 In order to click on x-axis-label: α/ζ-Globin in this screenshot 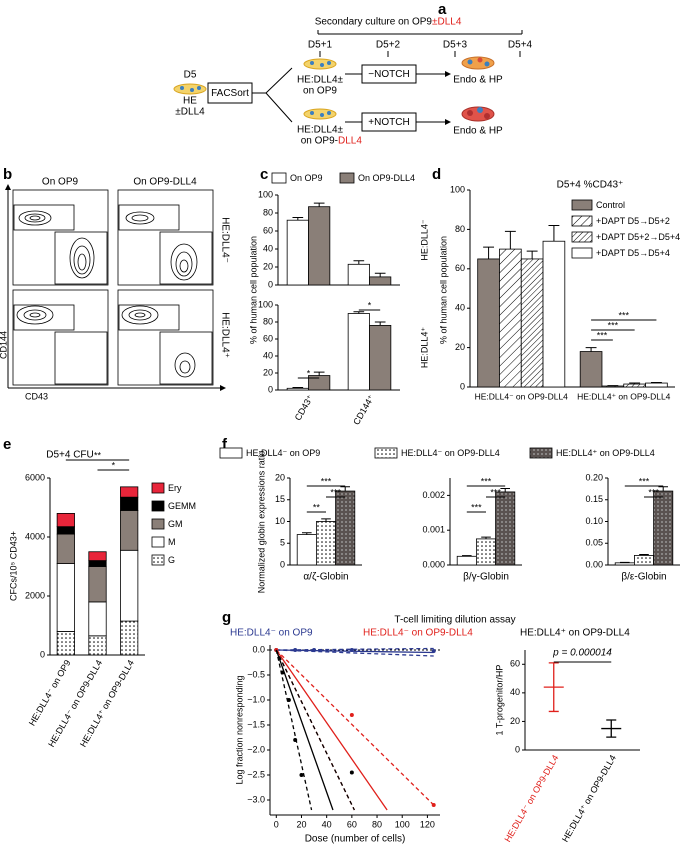, I will do `click(325, 577)`.